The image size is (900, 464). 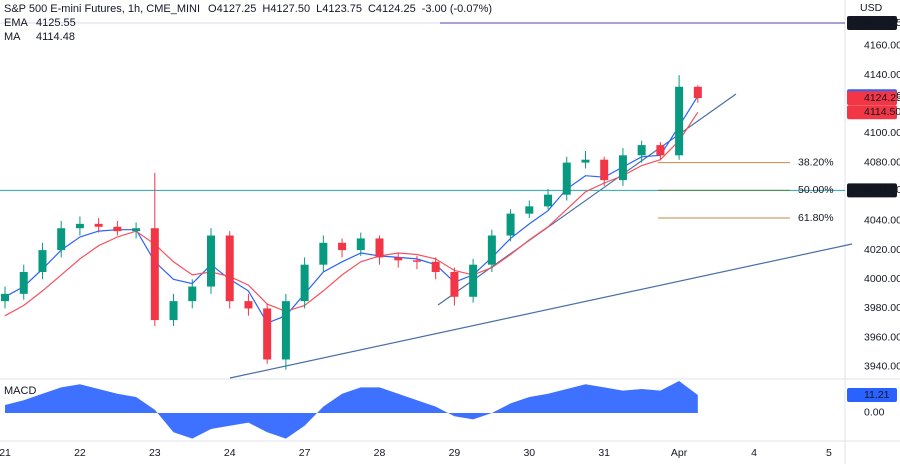 What do you see at coordinates (56, 23) in the screenshot?
I see `legend-value: 4125.55` at bounding box center [56, 23].